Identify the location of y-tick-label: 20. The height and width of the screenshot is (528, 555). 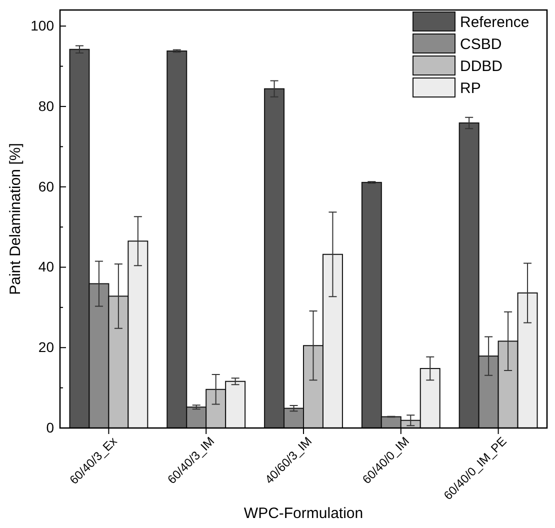
(46, 347).